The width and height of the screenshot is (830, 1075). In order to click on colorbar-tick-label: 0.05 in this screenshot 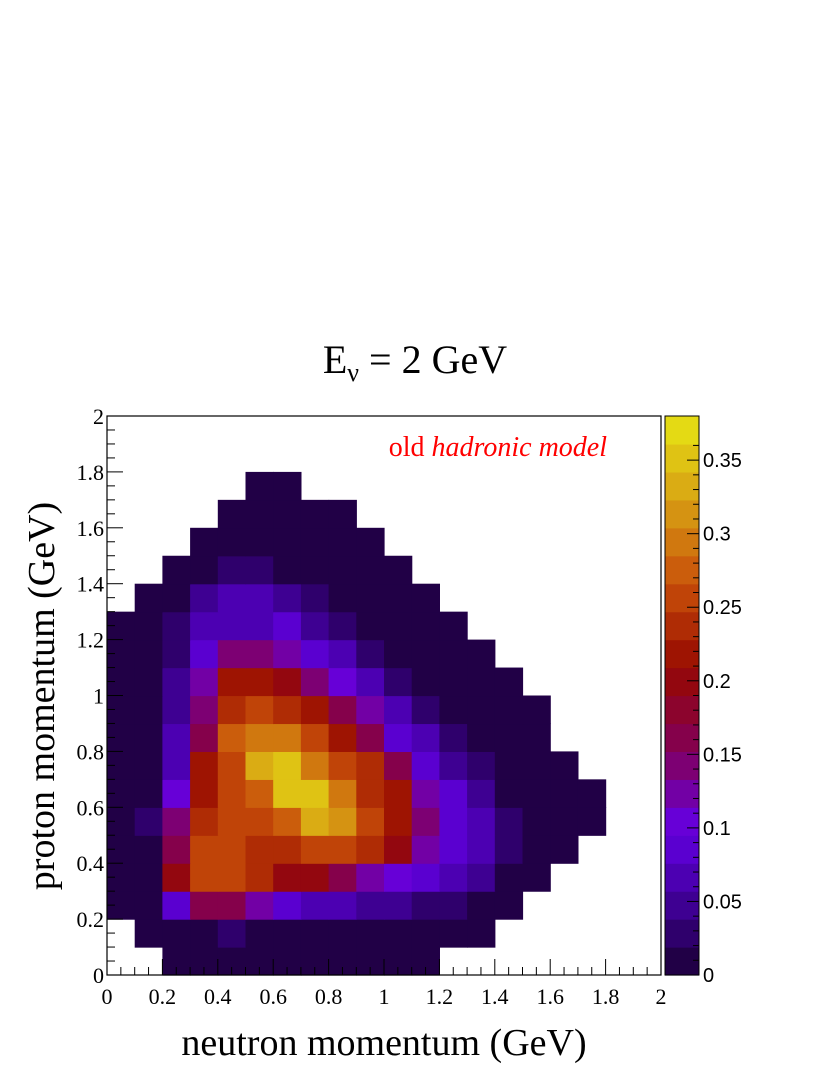, I will do `click(722, 902)`.